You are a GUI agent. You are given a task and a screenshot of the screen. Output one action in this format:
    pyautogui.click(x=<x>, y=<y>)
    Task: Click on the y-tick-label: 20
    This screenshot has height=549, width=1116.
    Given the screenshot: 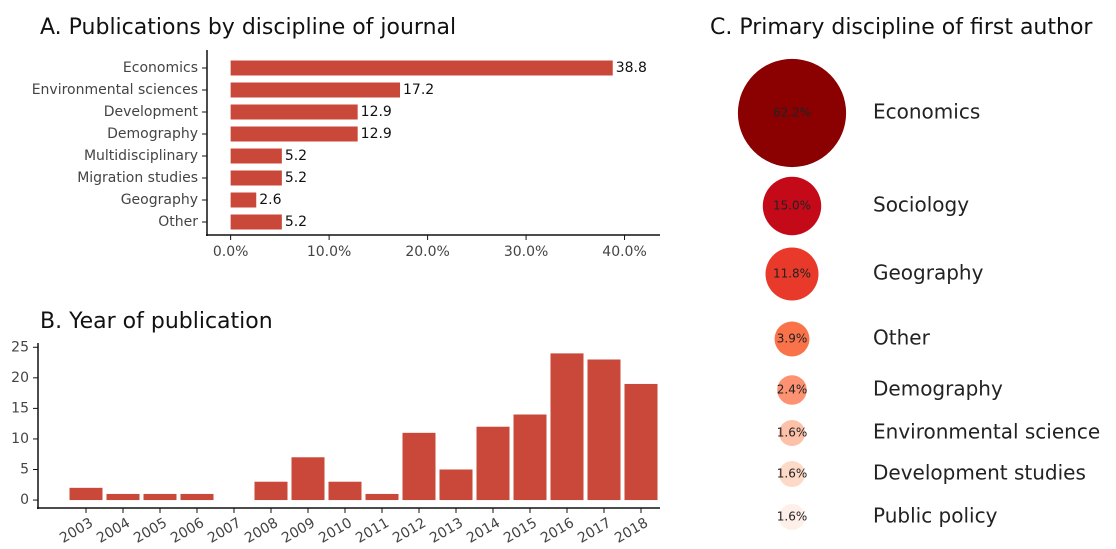 What is the action you would take?
    pyautogui.click(x=20, y=378)
    